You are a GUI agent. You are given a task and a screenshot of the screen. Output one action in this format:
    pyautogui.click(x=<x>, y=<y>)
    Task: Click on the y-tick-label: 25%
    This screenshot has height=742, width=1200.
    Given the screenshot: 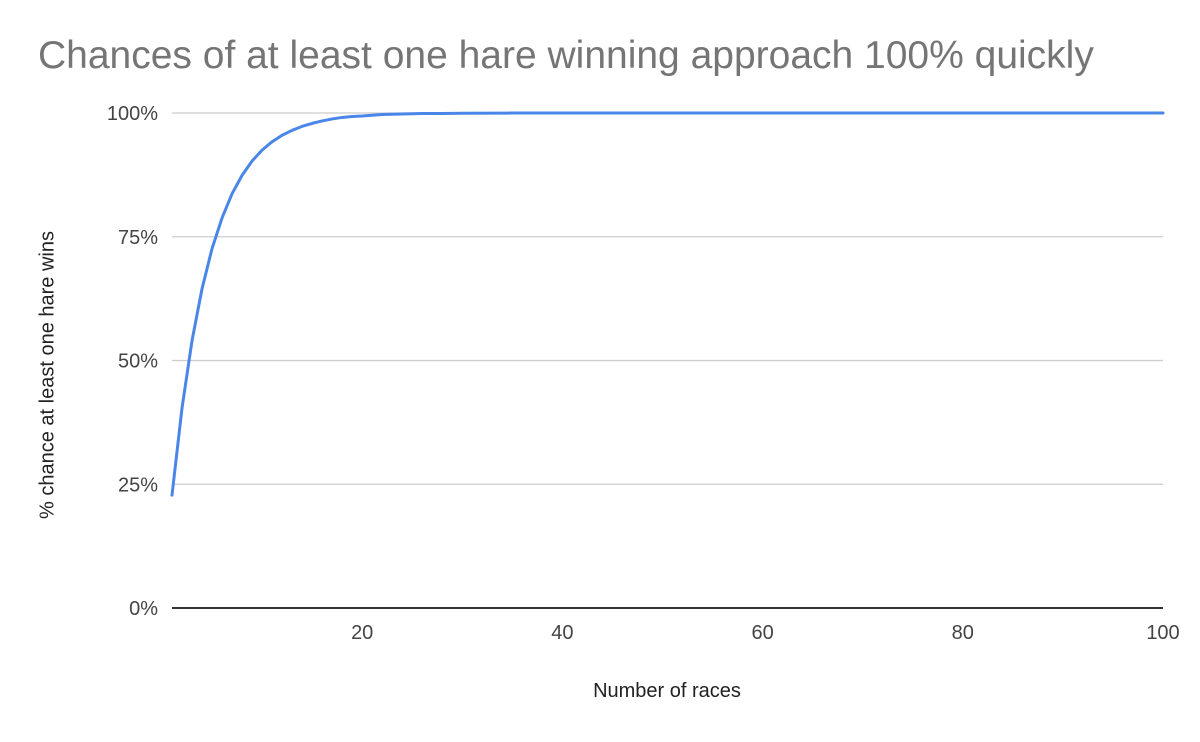 What is the action you would take?
    pyautogui.click(x=138, y=485)
    